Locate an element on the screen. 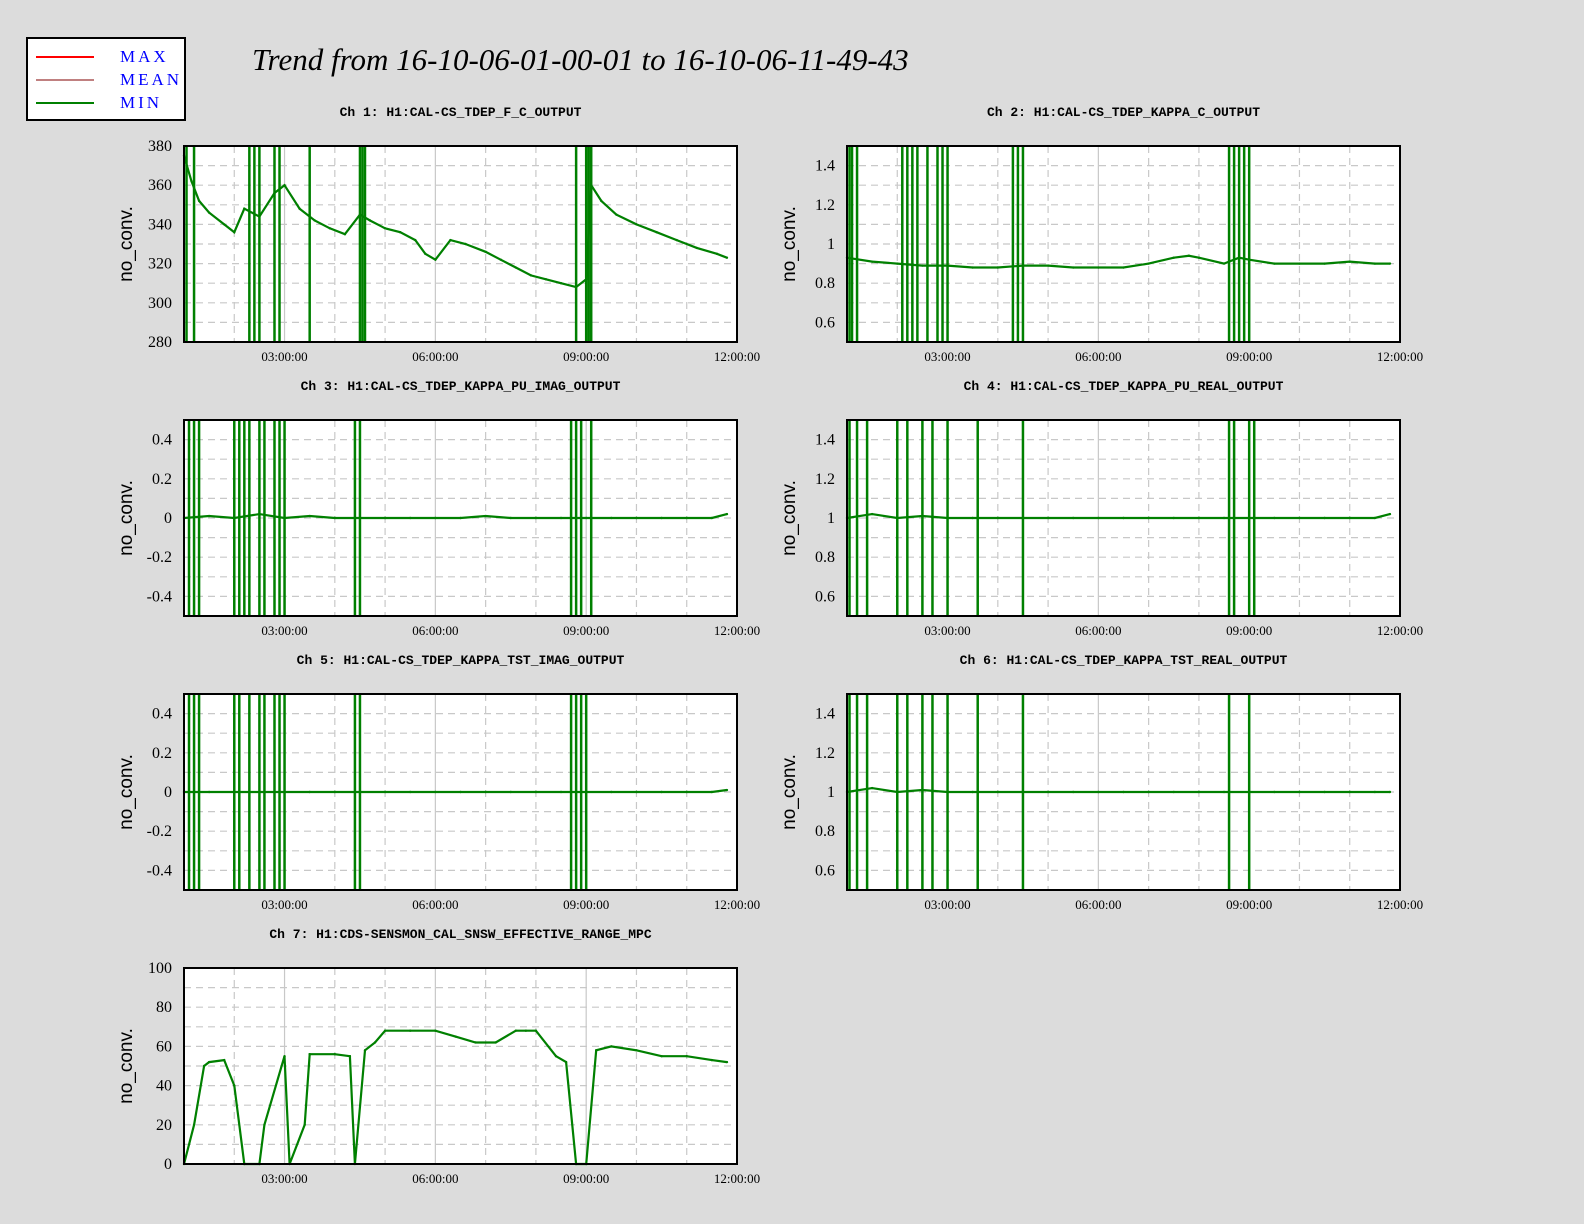 The image size is (1584, 1224). y-tick-label: 0 is located at coordinates (168, 792).